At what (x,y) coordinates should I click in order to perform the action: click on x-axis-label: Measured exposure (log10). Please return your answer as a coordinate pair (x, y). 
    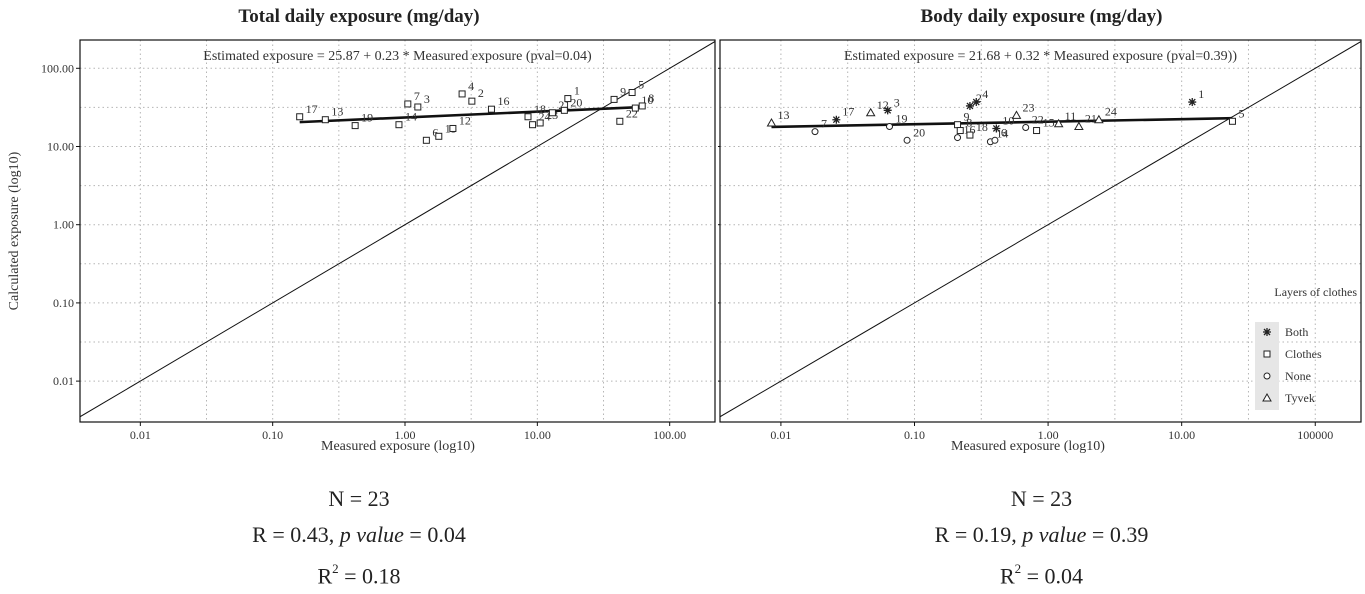
    Looking at the image, I should click on (398, 446).